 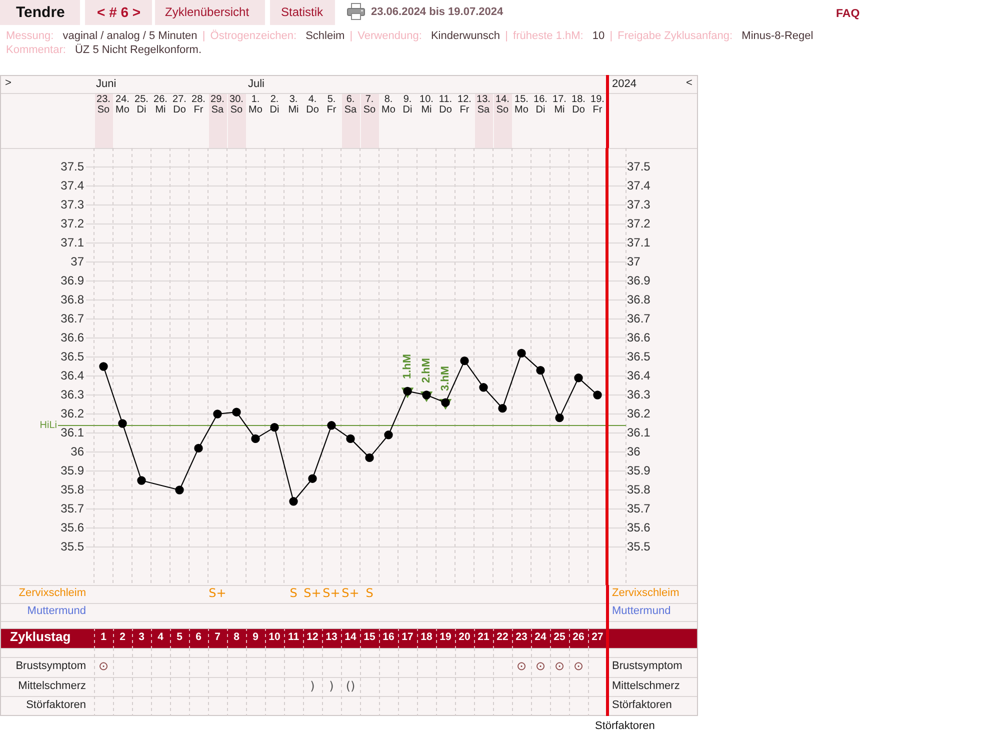 I want to click on annotation: 3.hM, so click(x=445, y=378).